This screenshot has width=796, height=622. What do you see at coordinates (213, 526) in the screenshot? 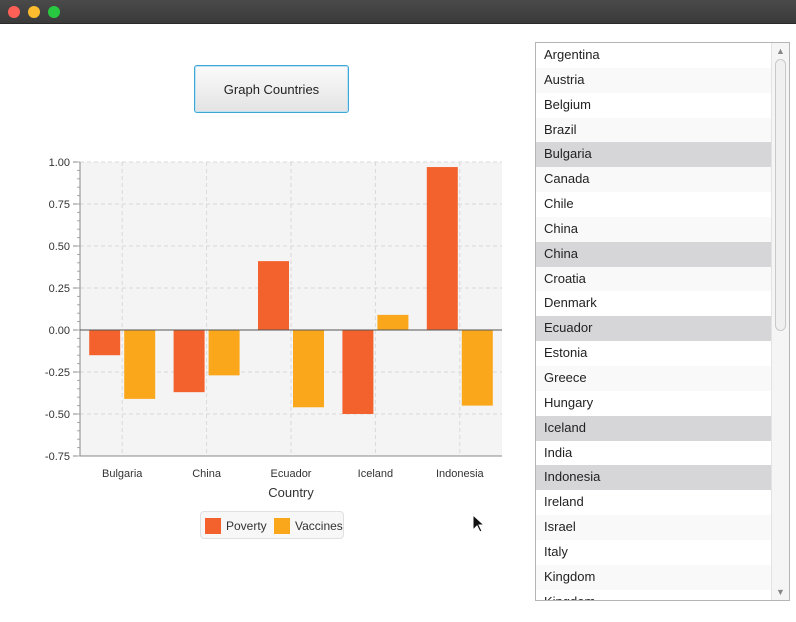
I see `legend-swatch-poverty` at bounding box center [213, 526].